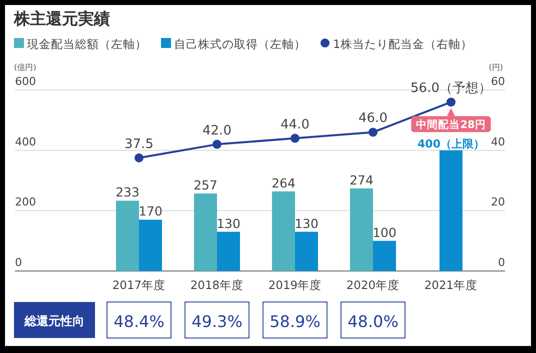  I want to click on data-label: 233, so click(128, 192).